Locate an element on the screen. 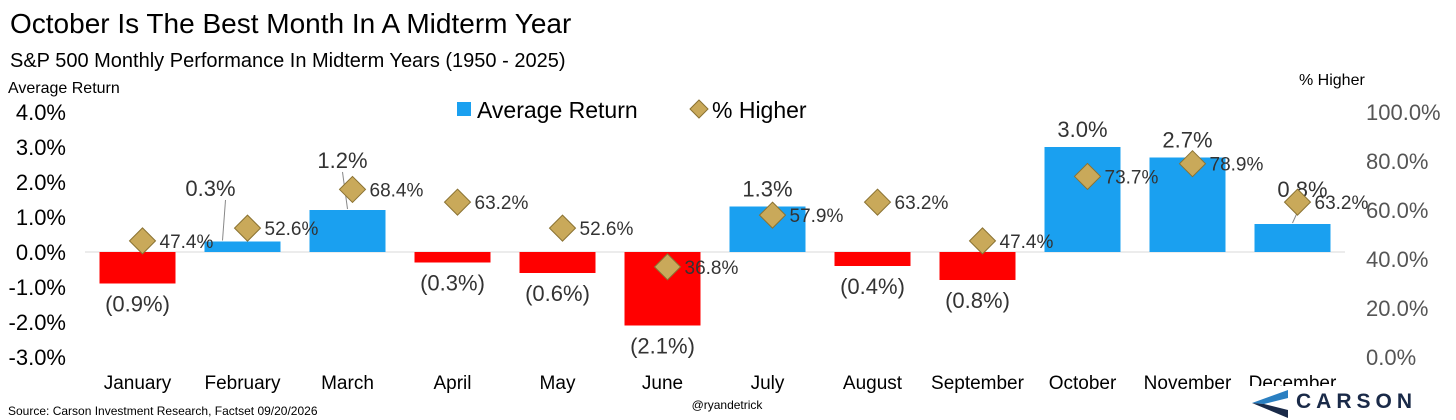  y-left-tick-label: 4.0% is located at coordinates (41, 112).